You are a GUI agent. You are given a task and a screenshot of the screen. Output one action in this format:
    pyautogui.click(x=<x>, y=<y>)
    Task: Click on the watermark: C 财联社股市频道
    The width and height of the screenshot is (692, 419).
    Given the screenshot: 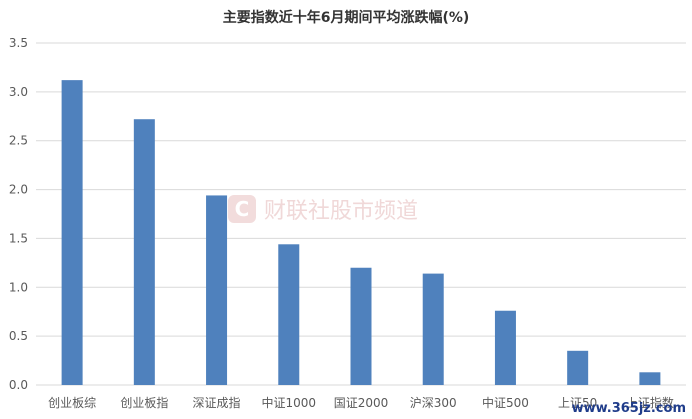 What is the action you would take?
    pyautogui.click(x=323, y=209)
    